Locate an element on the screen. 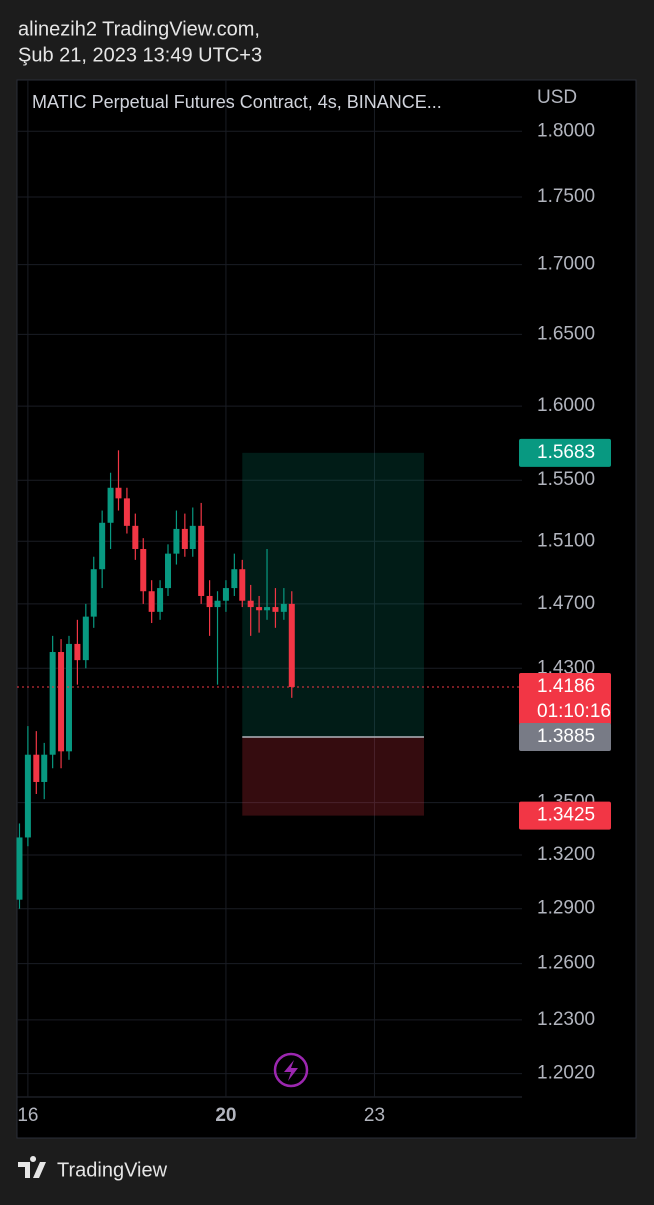 The width and height of the screenshot is (654, 1205). y-tick-label: 1.6500 is located at coordinates (566, 333).